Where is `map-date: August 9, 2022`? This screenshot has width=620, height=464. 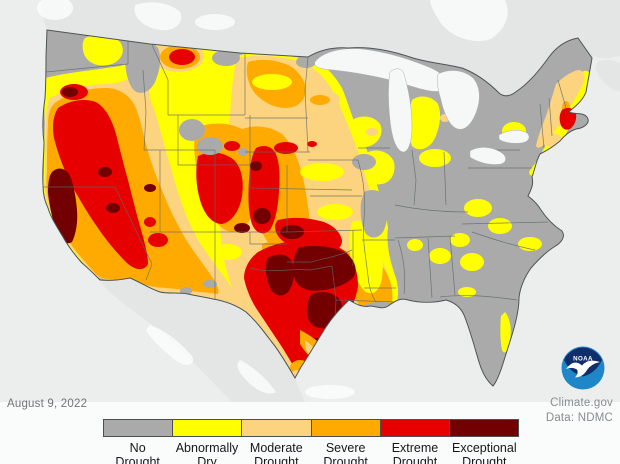
map-date: August 9, 2022 is located at coordinates (47, 404).